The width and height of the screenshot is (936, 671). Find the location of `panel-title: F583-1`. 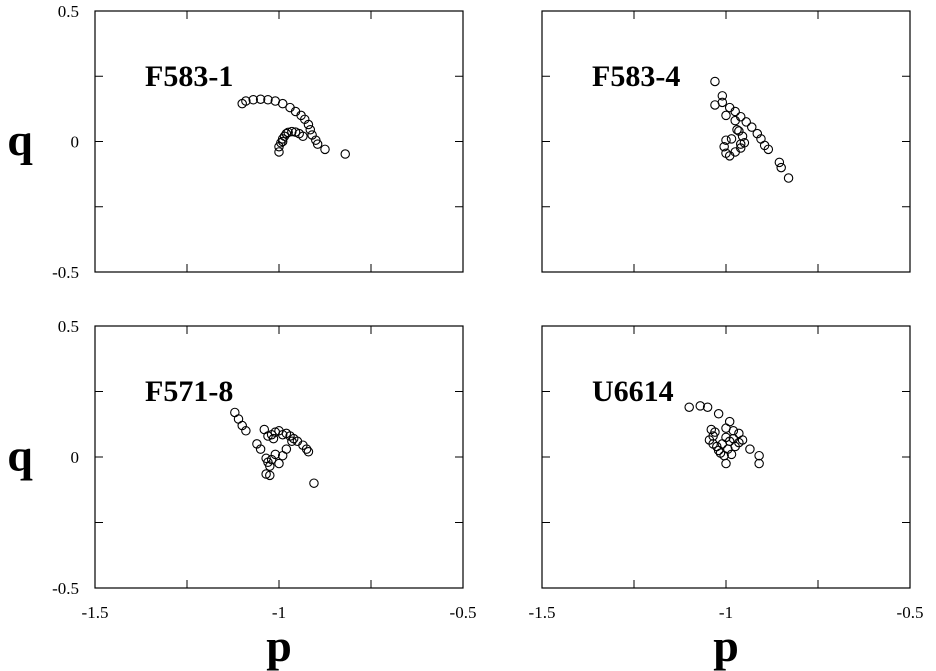

panel-title: F583-1 is located at coordinates (189, 76).